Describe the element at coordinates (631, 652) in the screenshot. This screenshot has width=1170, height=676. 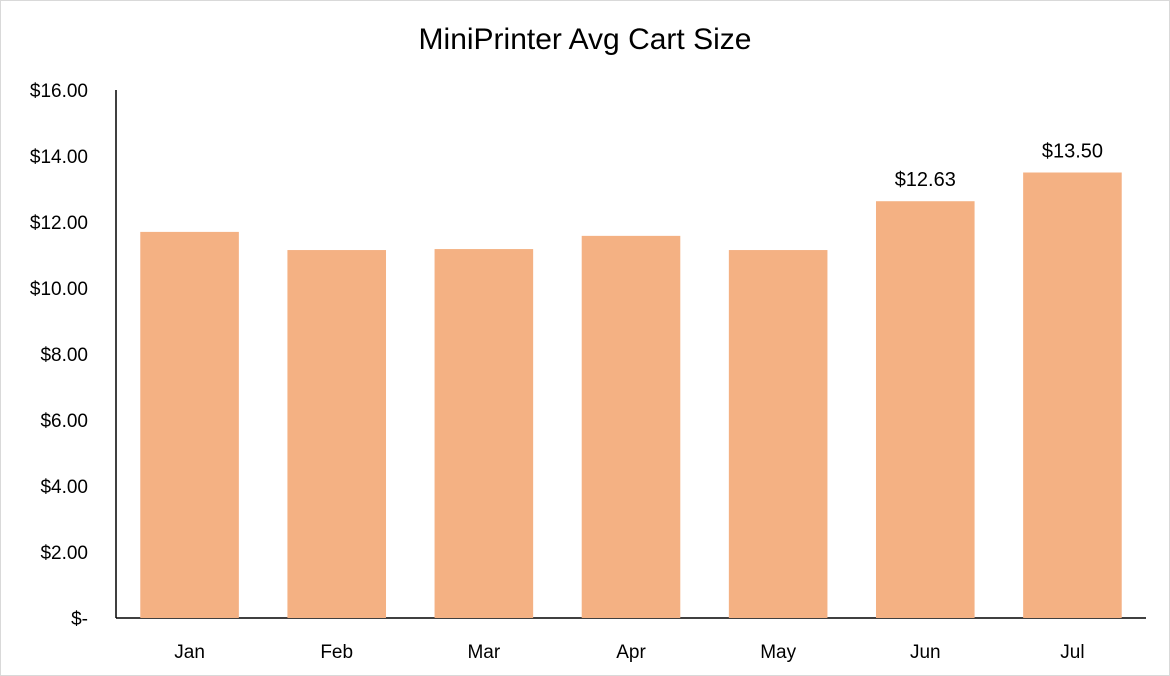
I see `x-tick-label: Apr` at that location.